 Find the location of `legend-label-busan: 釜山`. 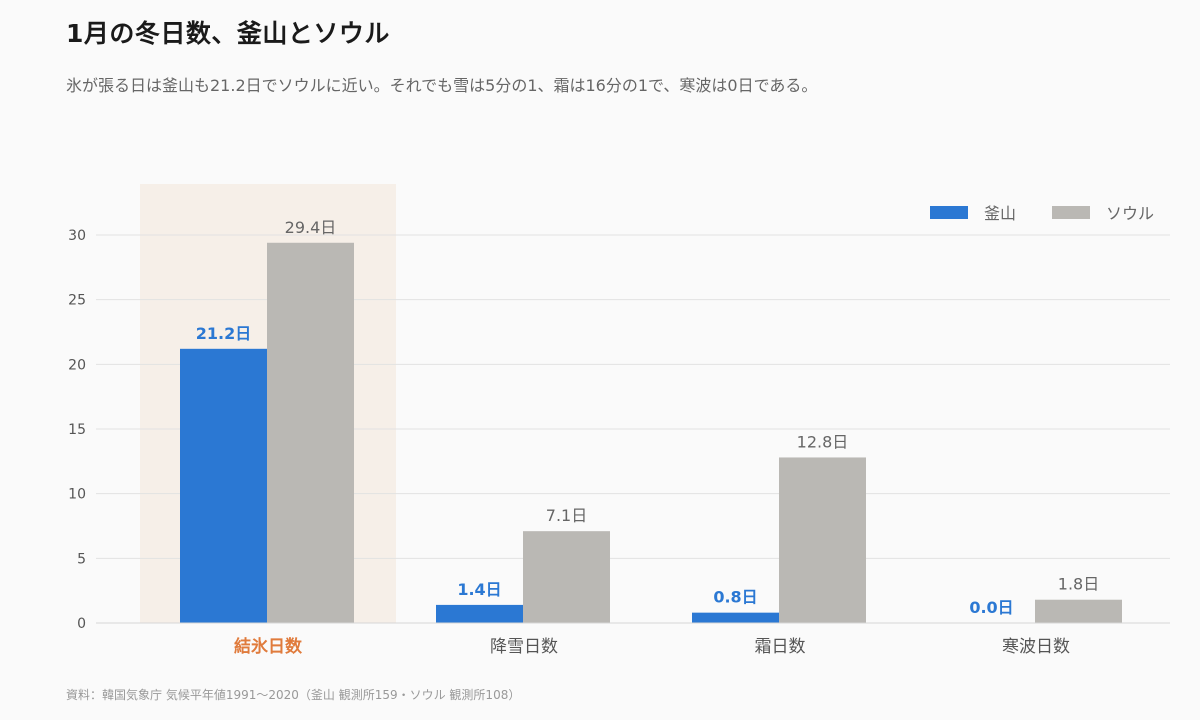

legend-label-busan: 釜山 is located at coordinates (999, 213).